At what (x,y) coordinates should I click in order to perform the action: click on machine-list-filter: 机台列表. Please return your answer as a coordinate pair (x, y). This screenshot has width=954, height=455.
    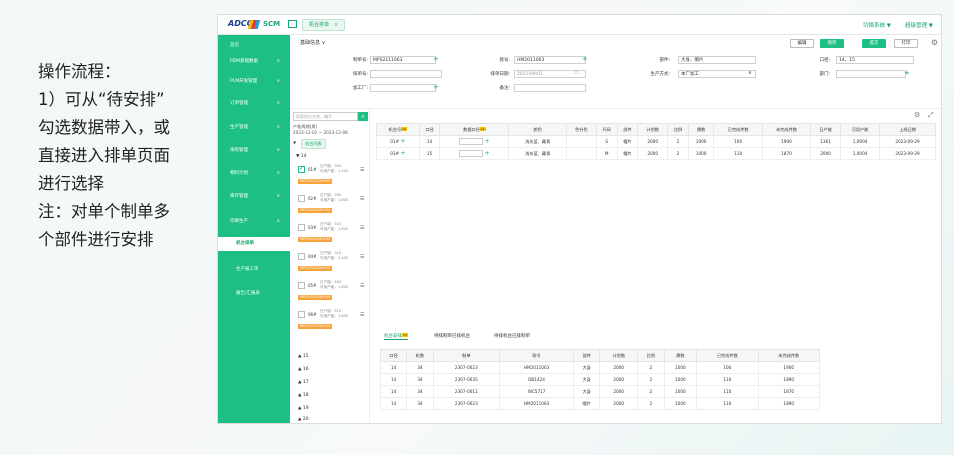
    Looking at the image, I should click on (313, 144).